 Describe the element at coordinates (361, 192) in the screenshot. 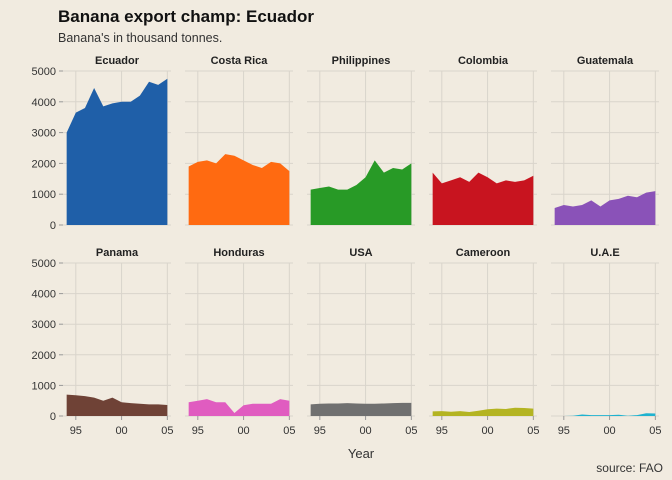

I see `area-philippines` at that location.